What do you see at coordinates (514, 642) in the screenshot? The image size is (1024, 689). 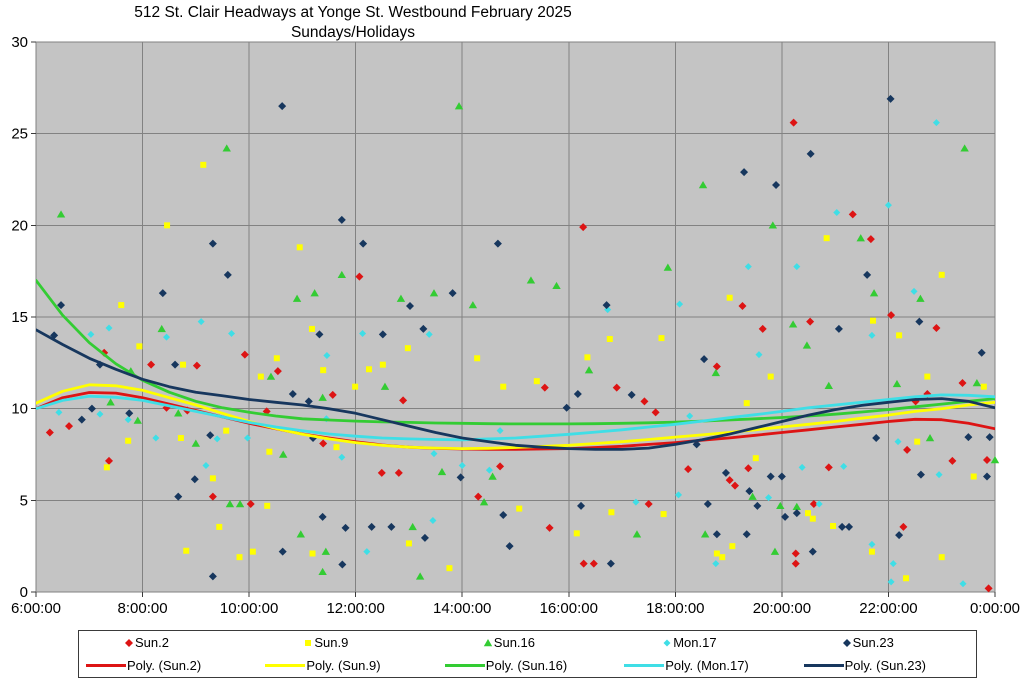 I see `legend-series-label: Sun.16` at bounding box center [514, 642].